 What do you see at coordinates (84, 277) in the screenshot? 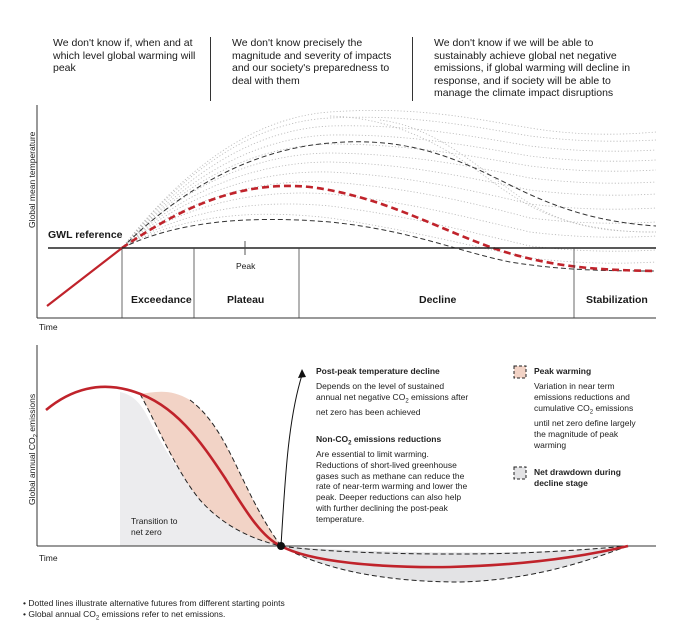
I see `historical-warming-line` at bounding box center [84, 277].